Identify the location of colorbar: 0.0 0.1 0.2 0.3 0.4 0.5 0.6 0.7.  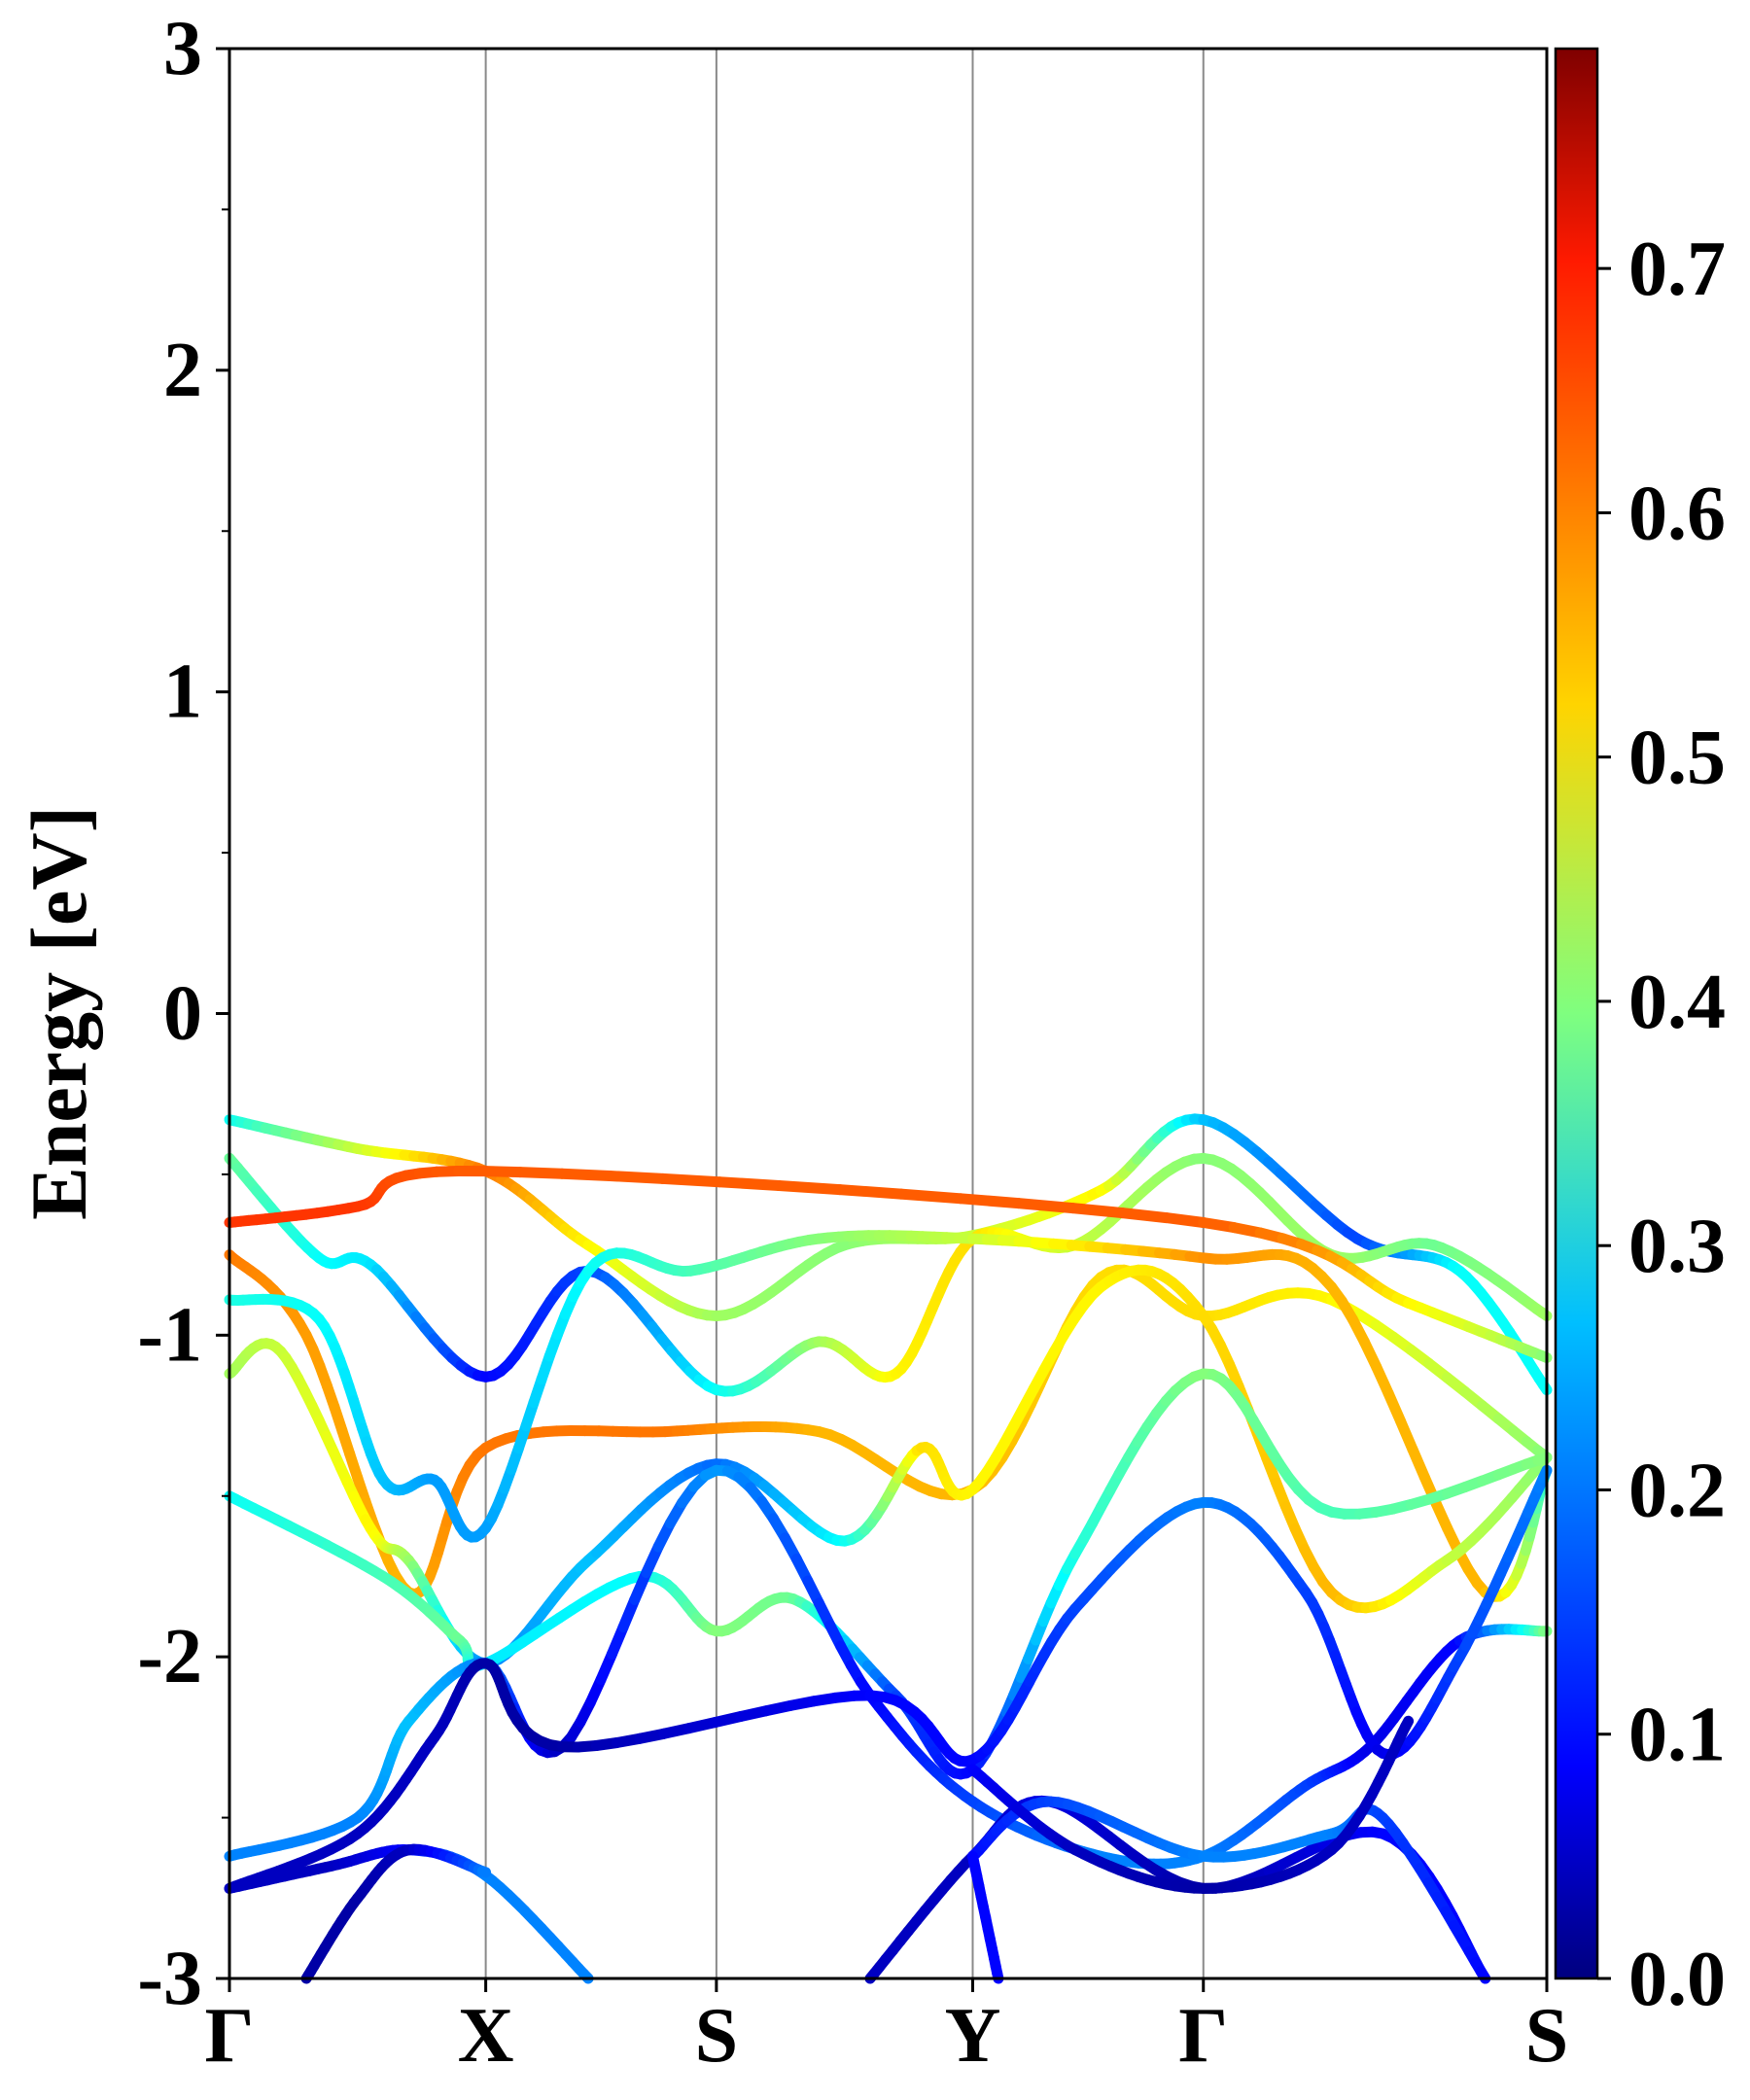
(1640, 1034).